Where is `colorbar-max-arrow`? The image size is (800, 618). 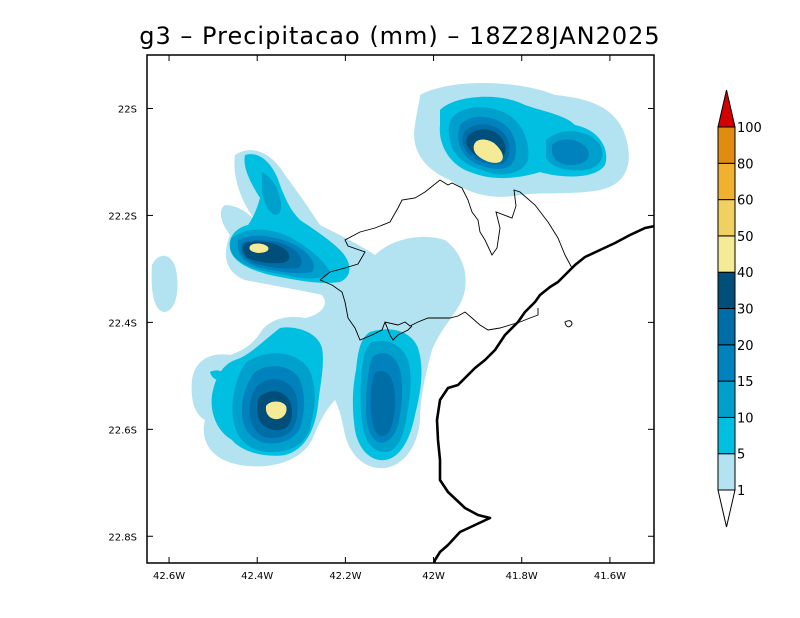 colorbar-max-arrow is located at coordinates (726, 108).